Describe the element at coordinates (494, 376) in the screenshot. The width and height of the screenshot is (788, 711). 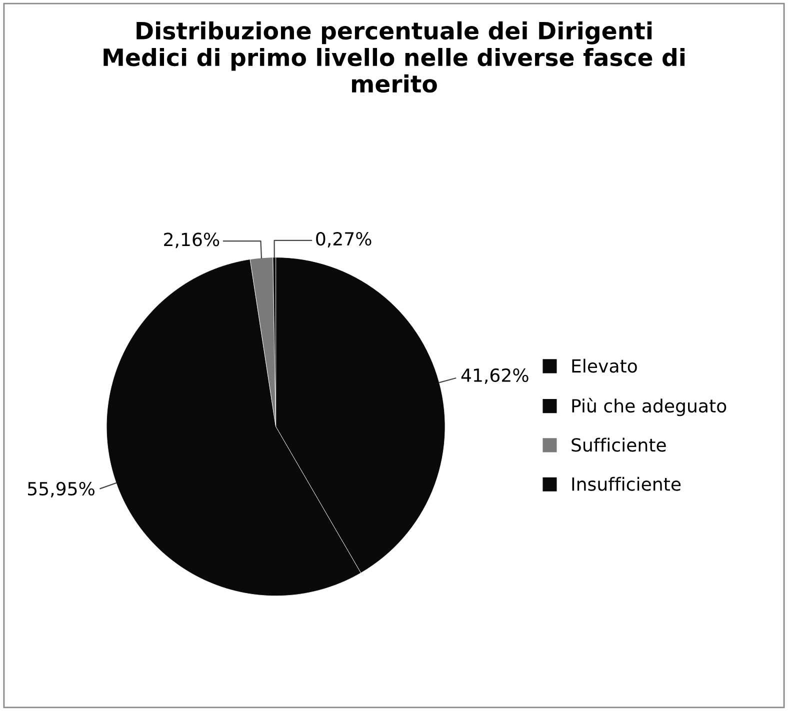
I see `data-label: 41,62%` at that location.